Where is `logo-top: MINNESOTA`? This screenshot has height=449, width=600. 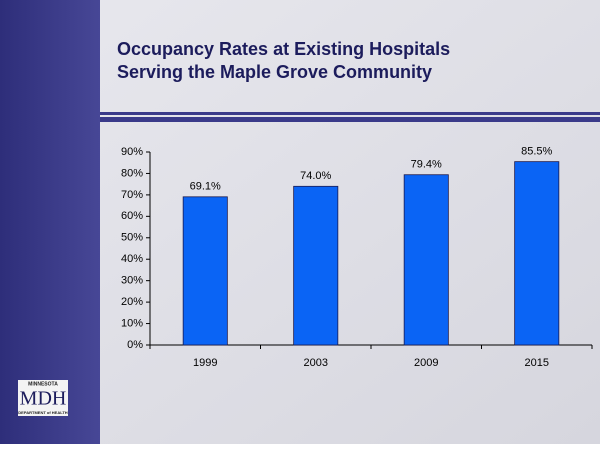
logo-top: MINNESOTA is located at coordinates (43, 384).